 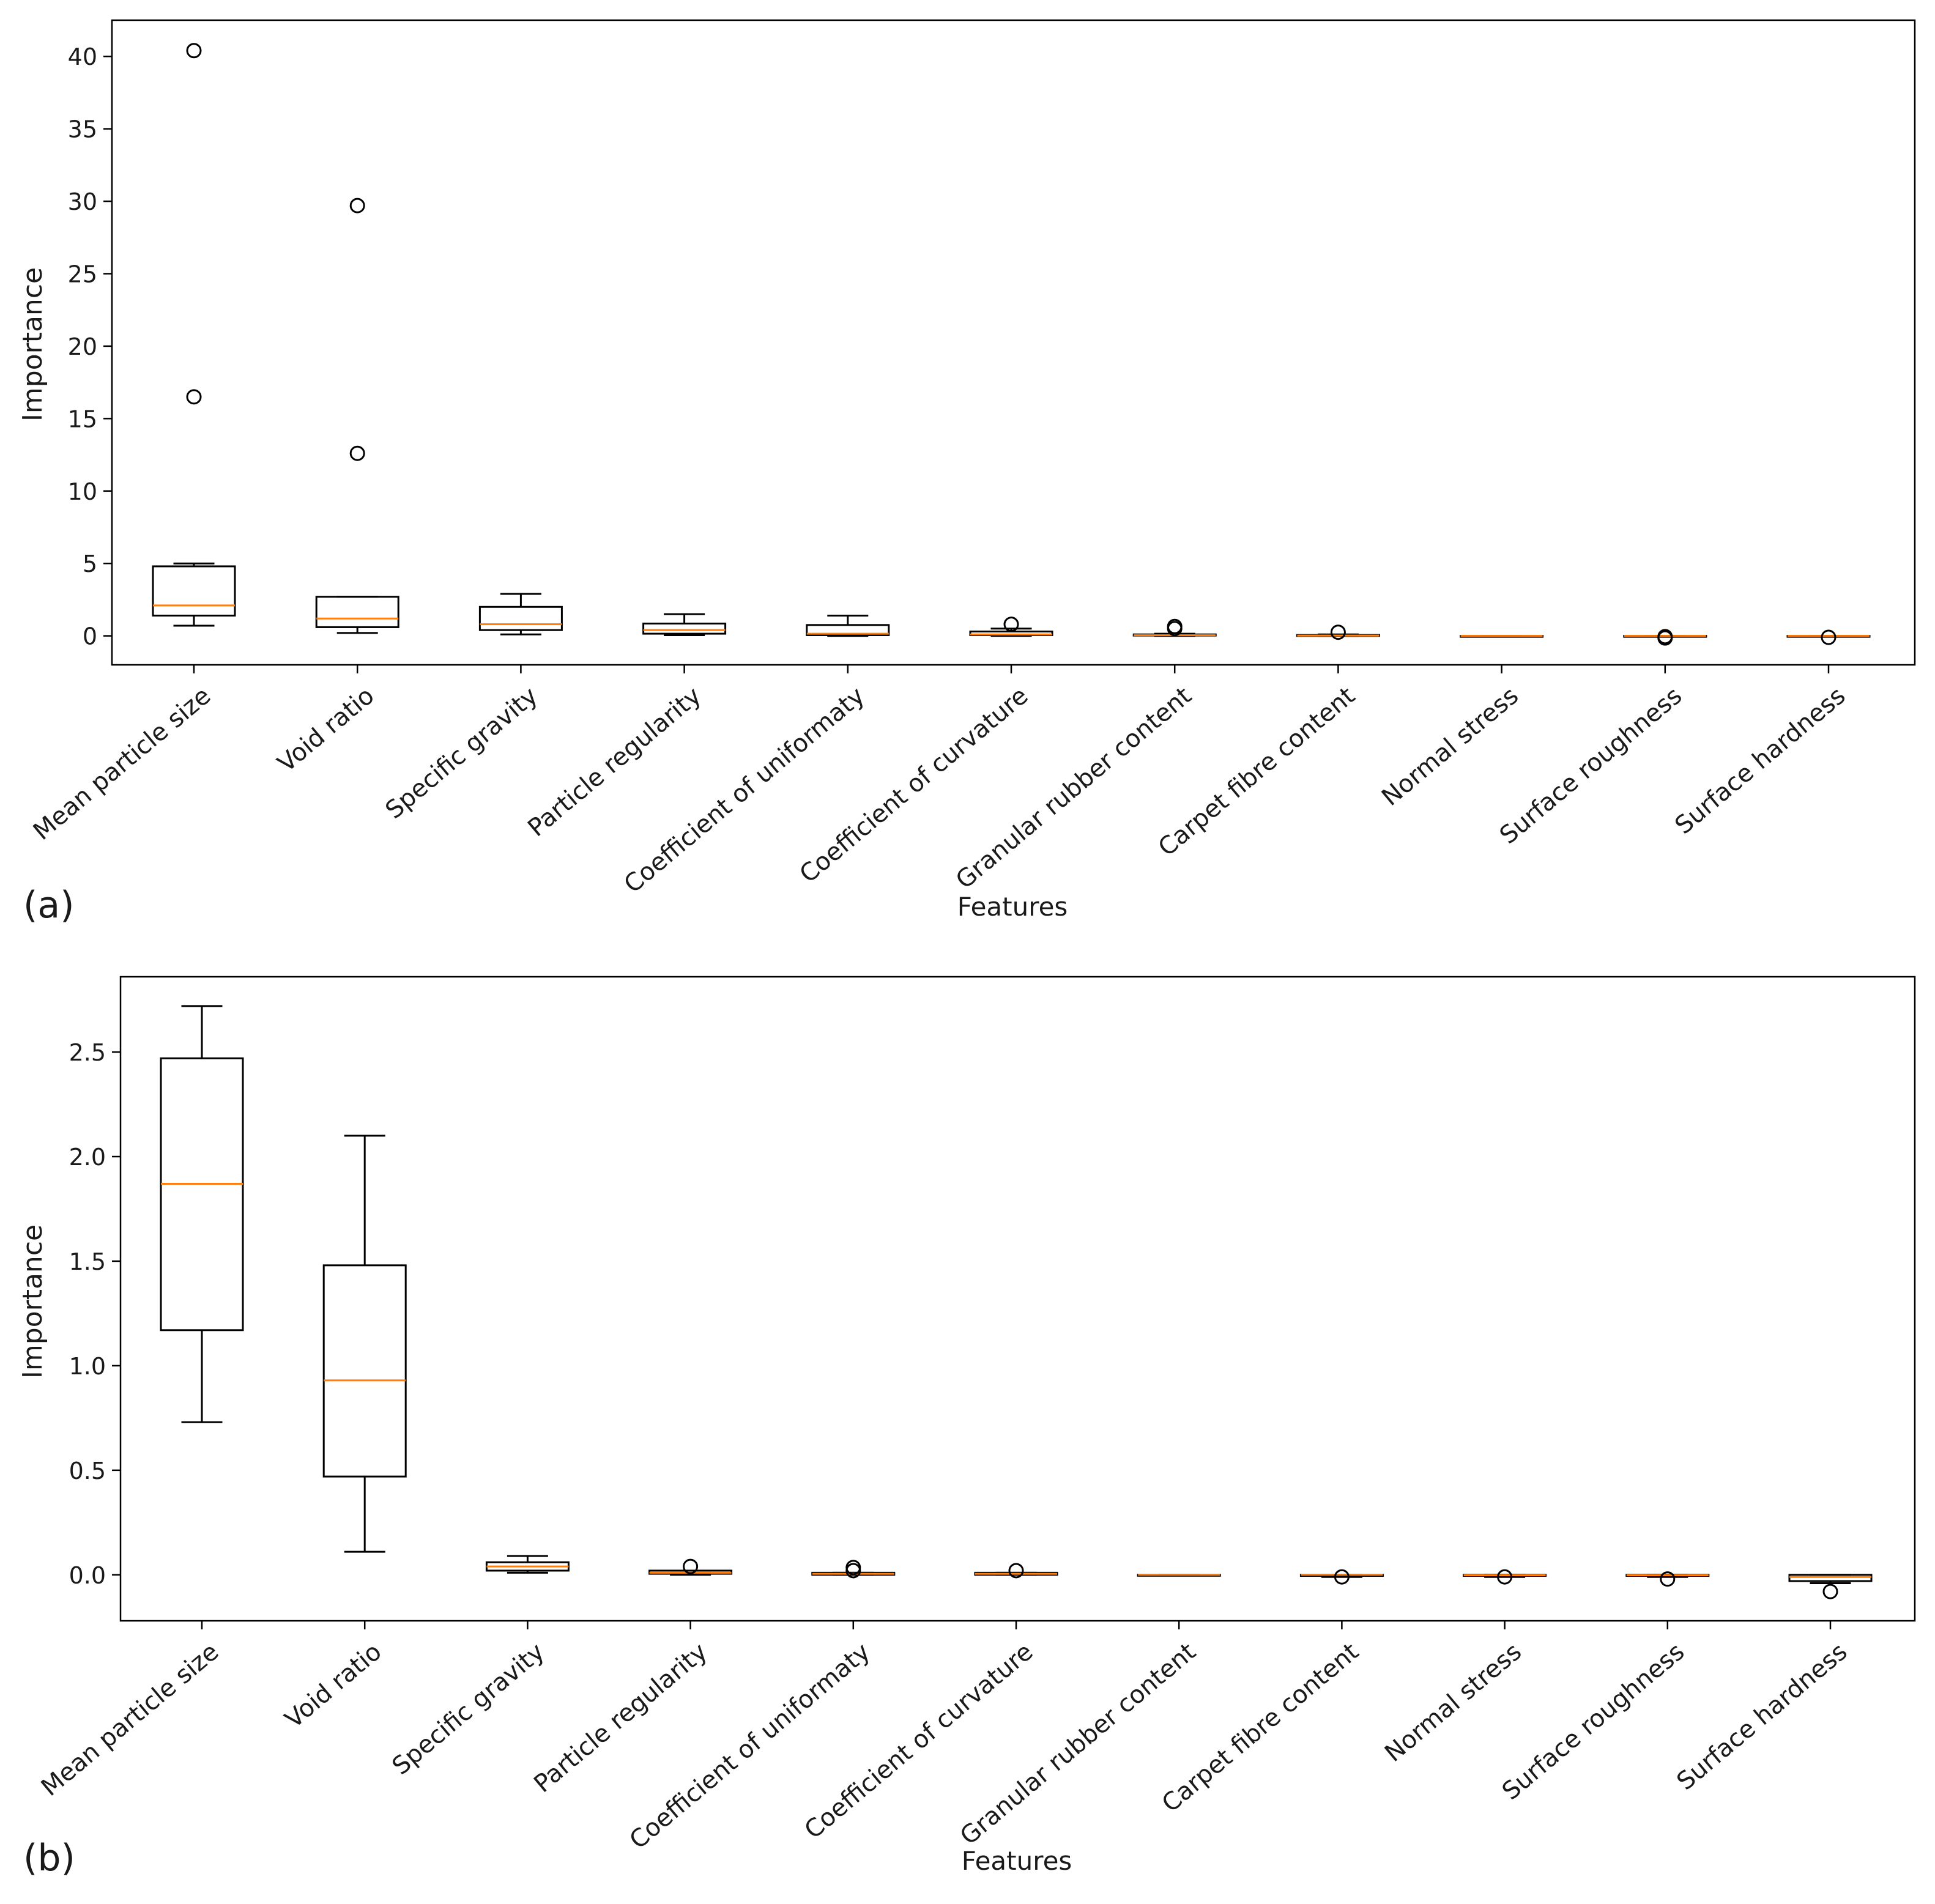 I want to click on y-tick-label: 0.0, so click(x=87, y=1575).